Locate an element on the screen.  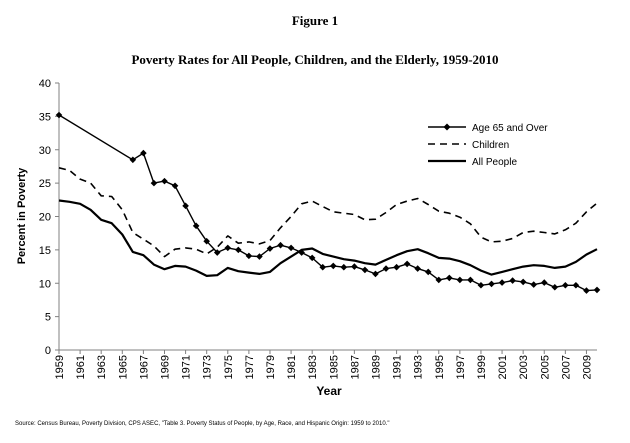
x-tick-label: 1987 is located at coordinates (355, 367).